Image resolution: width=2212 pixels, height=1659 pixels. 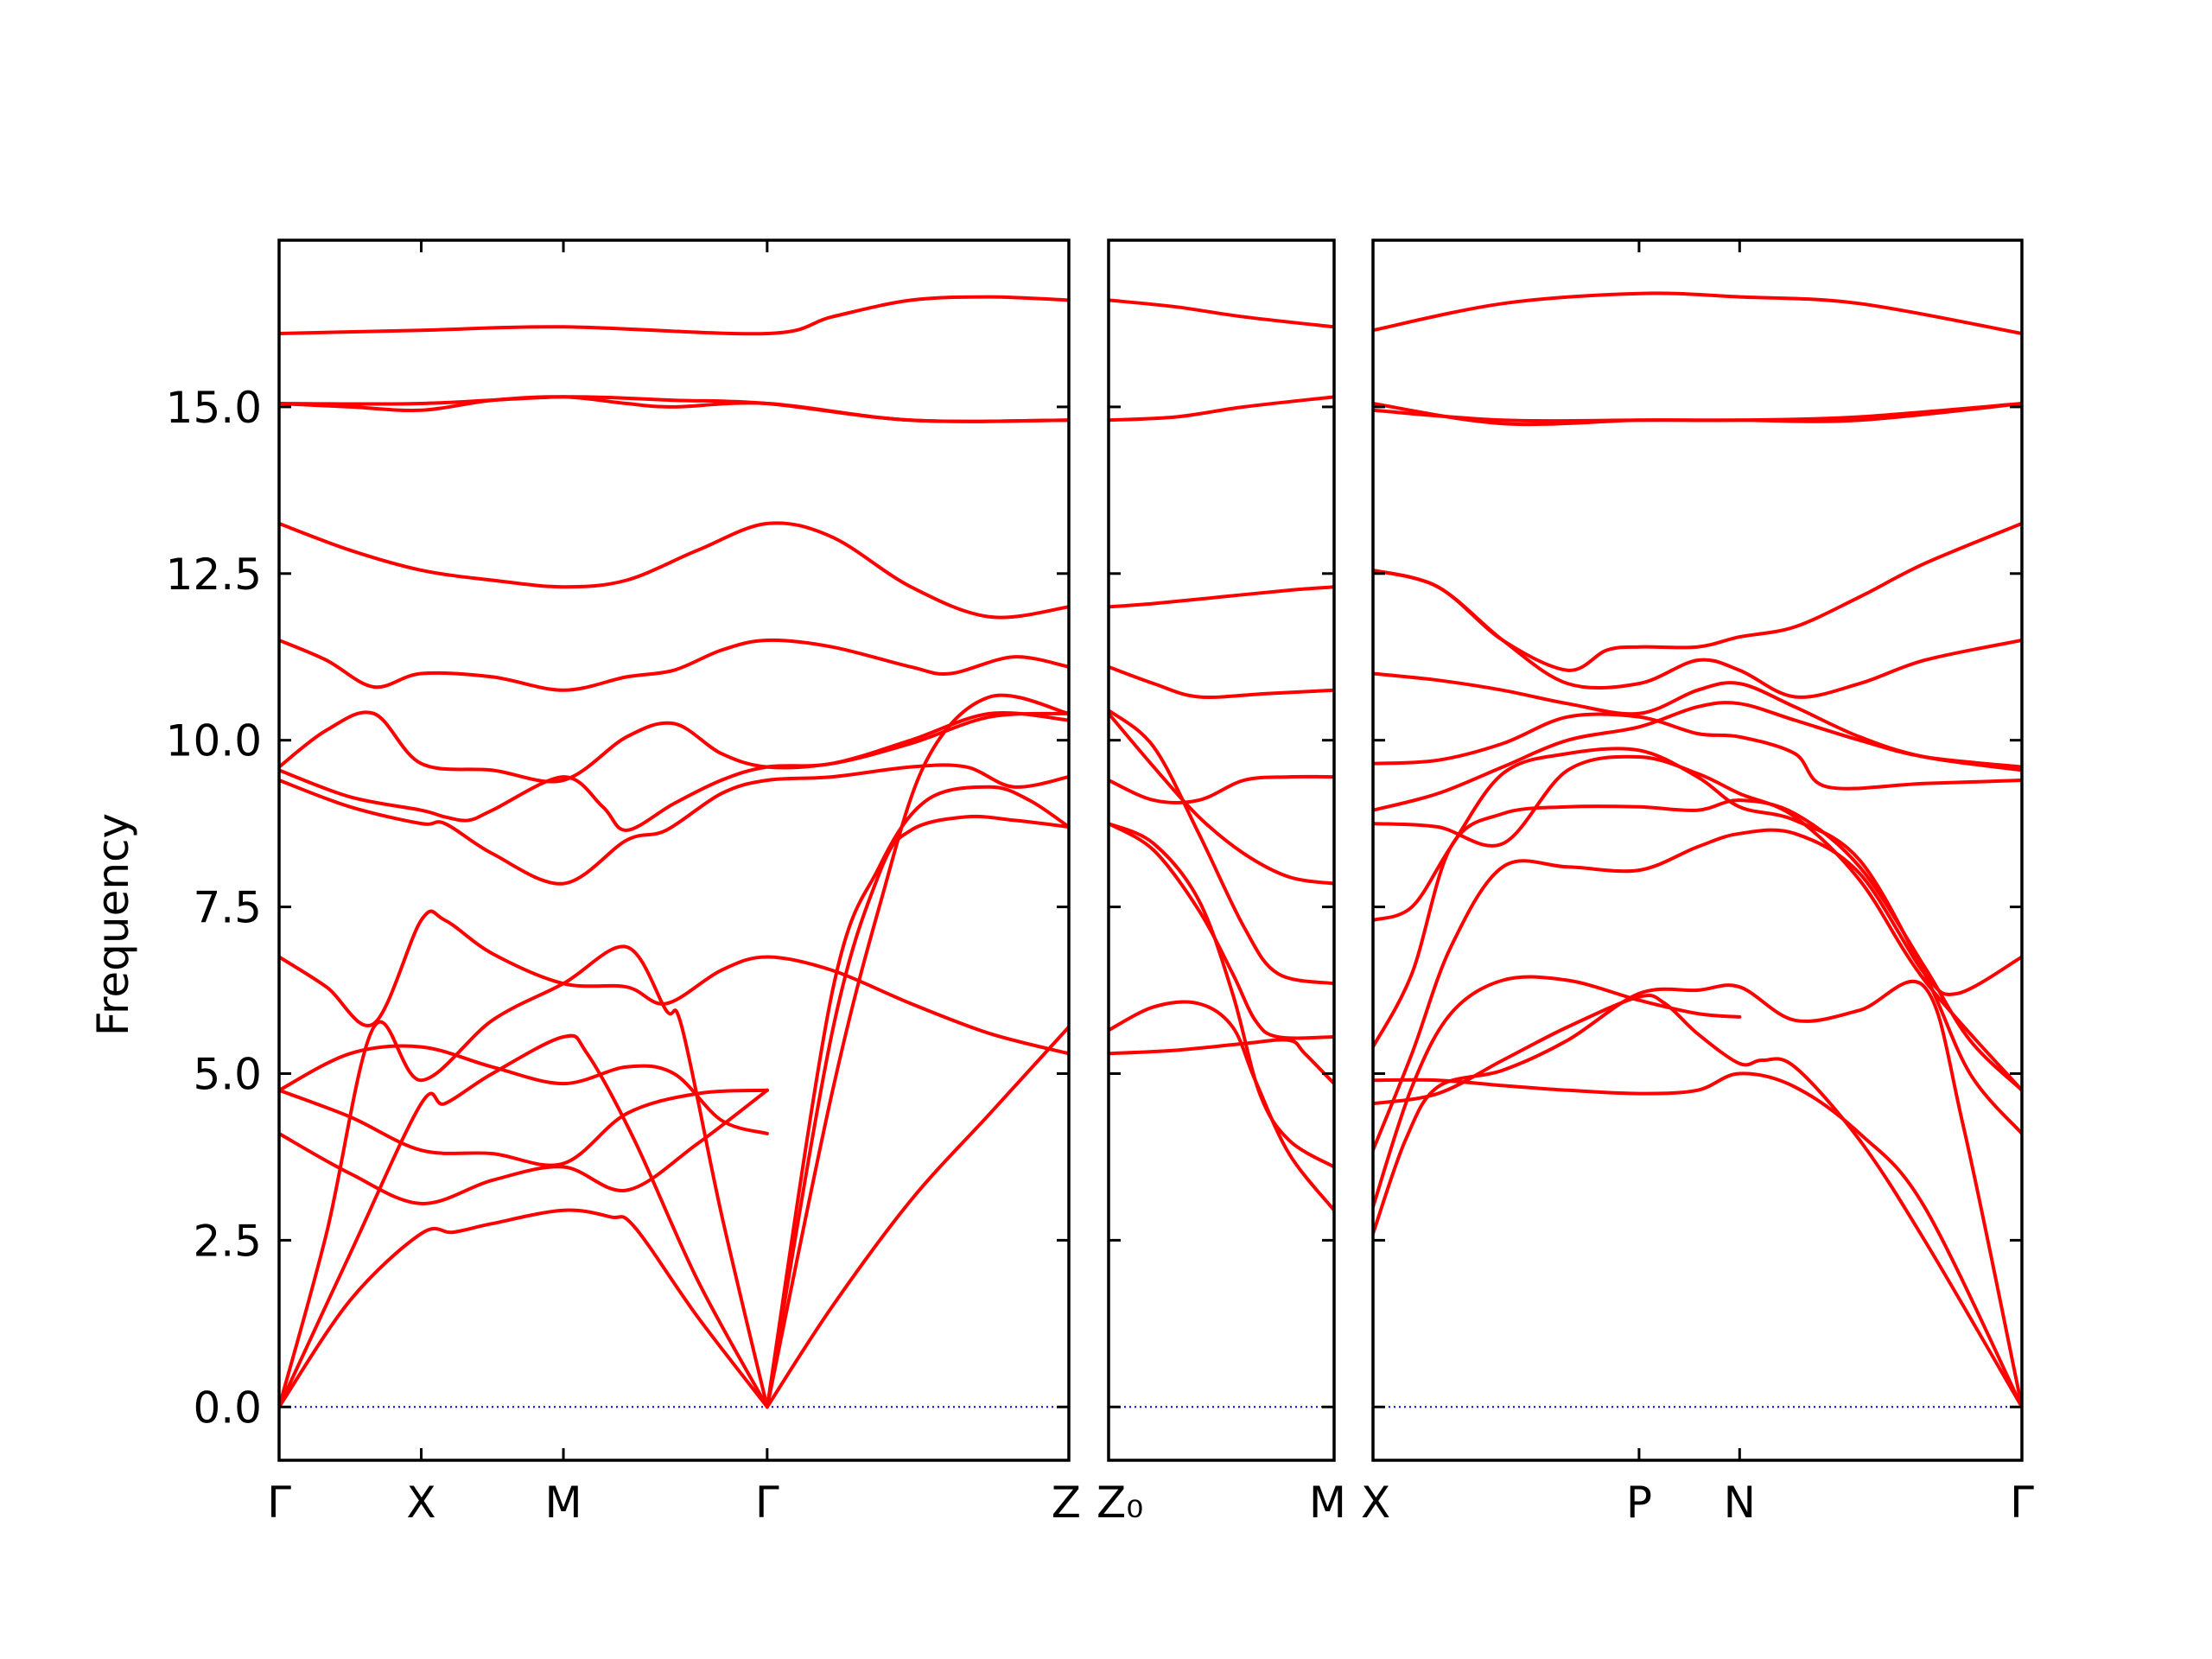 What do you see at coordinates (227, 1241) in the screenshot?
I see `y-tick-label: 2.5` at bounding box center [227, 1241].